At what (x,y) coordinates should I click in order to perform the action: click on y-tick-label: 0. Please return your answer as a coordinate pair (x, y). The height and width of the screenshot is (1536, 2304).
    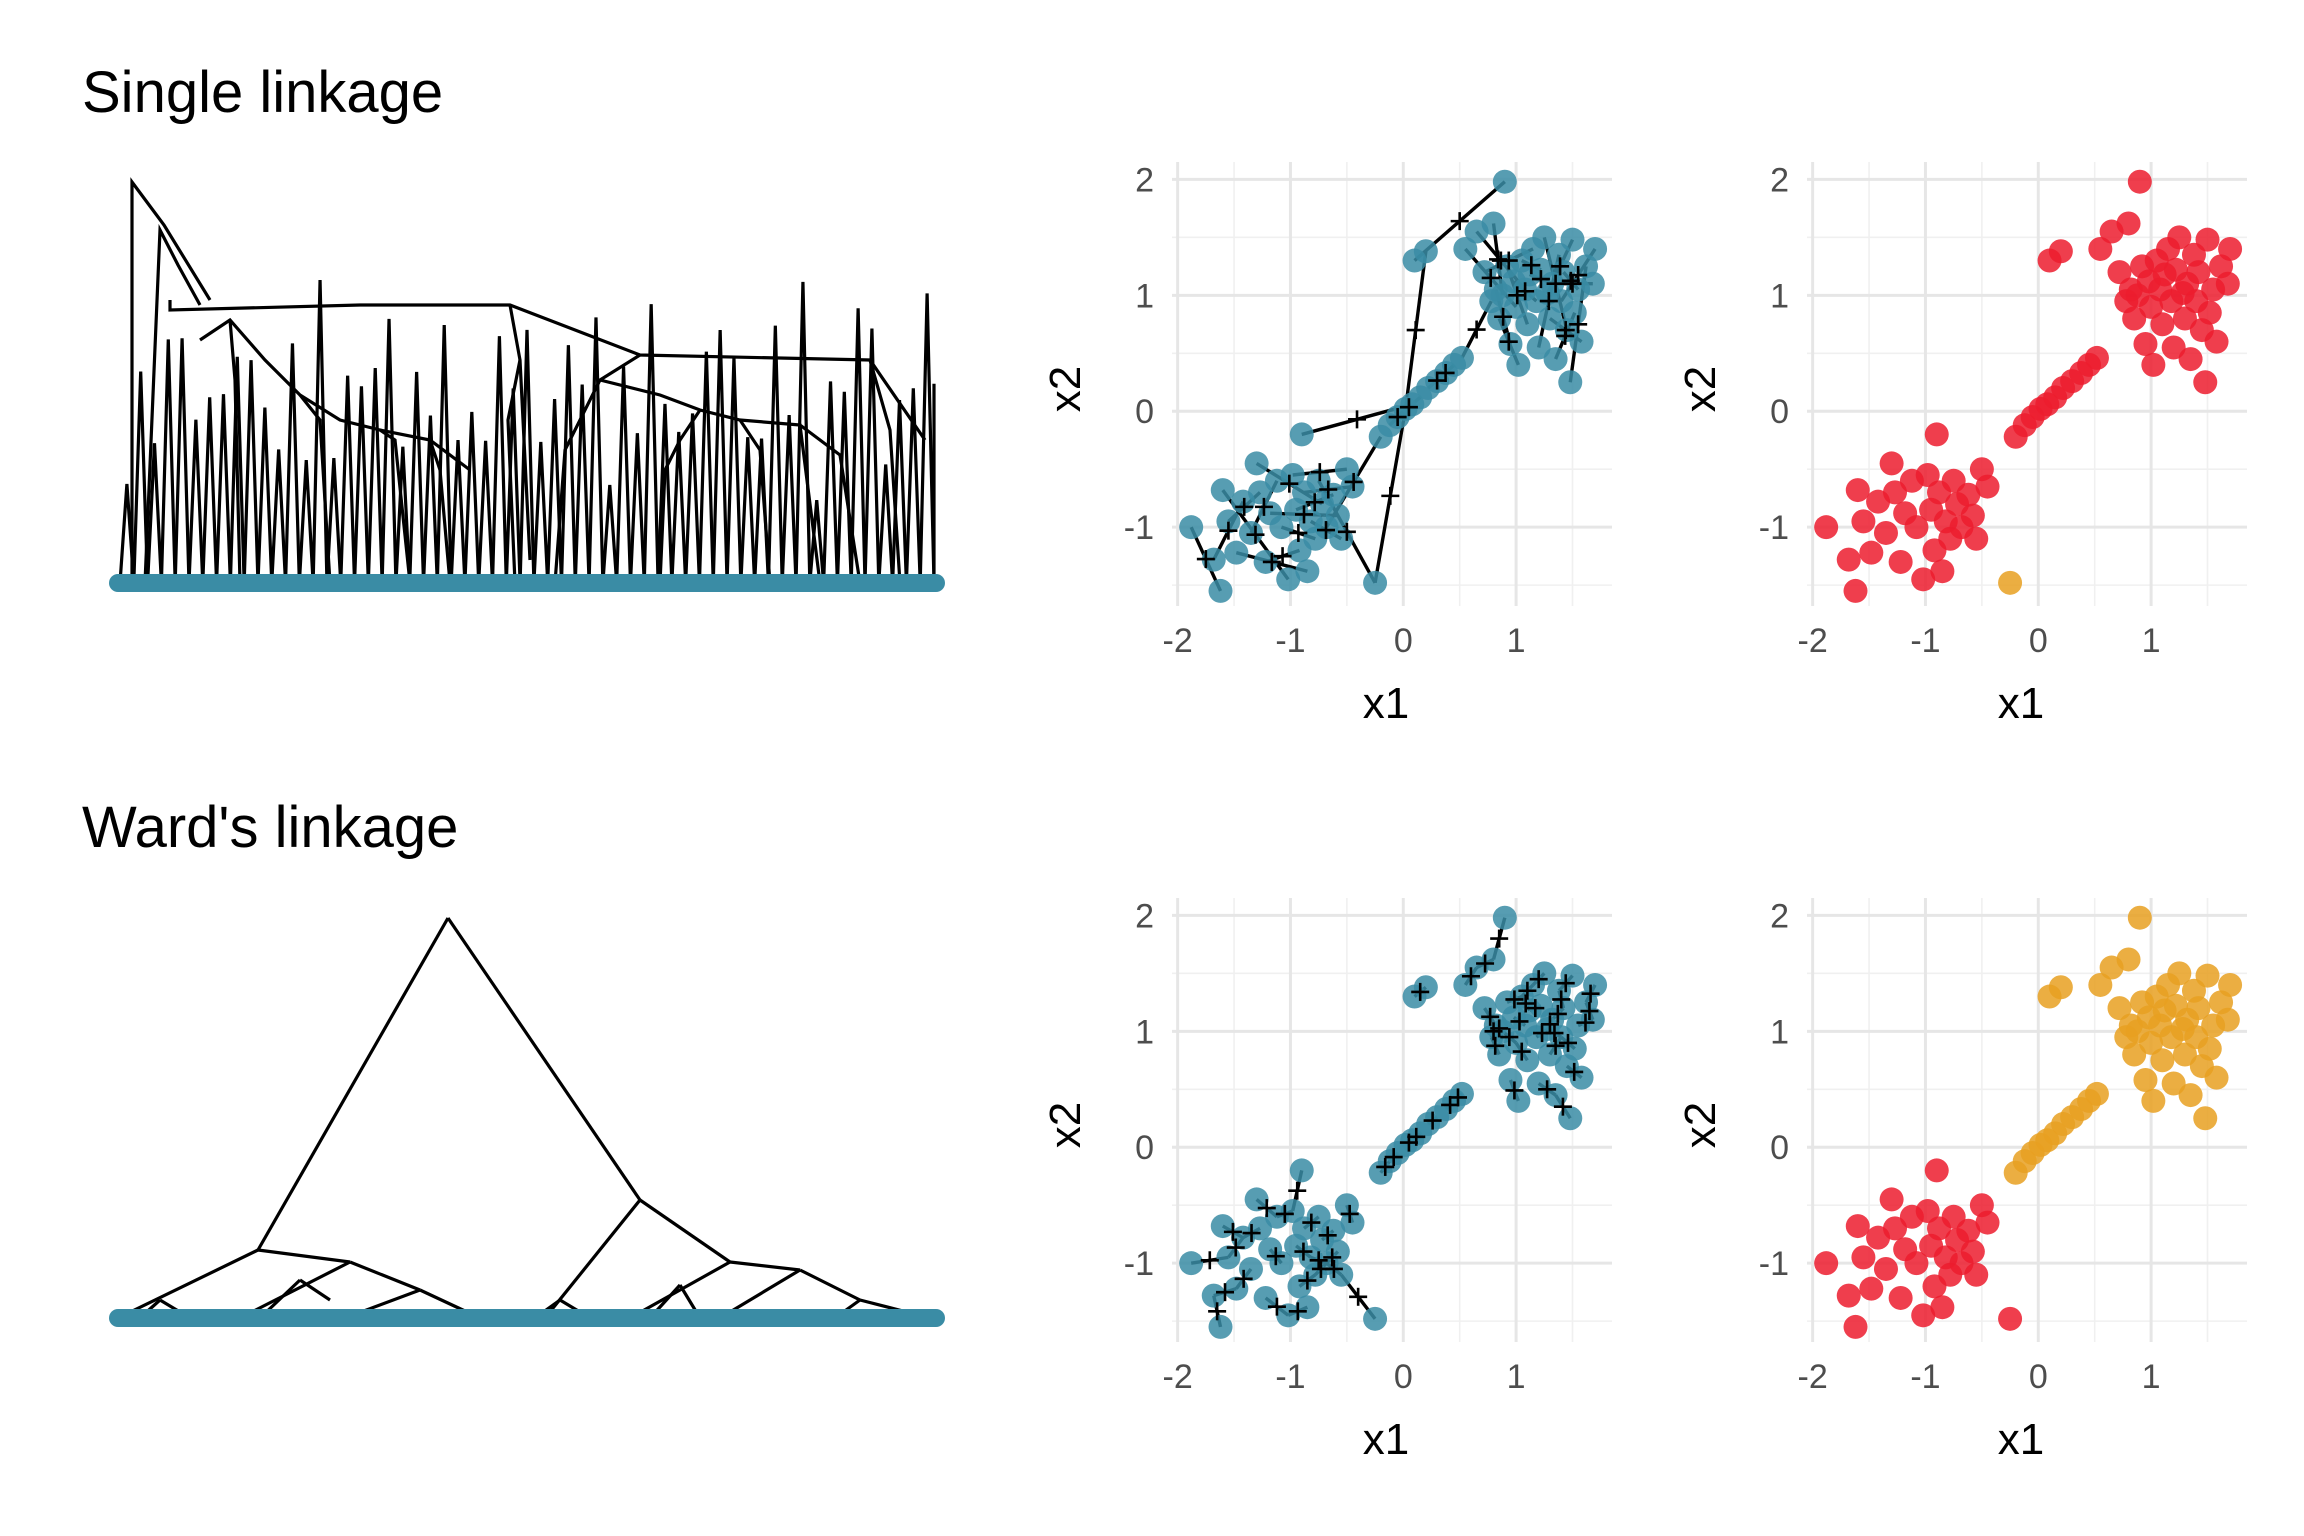
    Looking at the image, I should click on (1144, 1148).